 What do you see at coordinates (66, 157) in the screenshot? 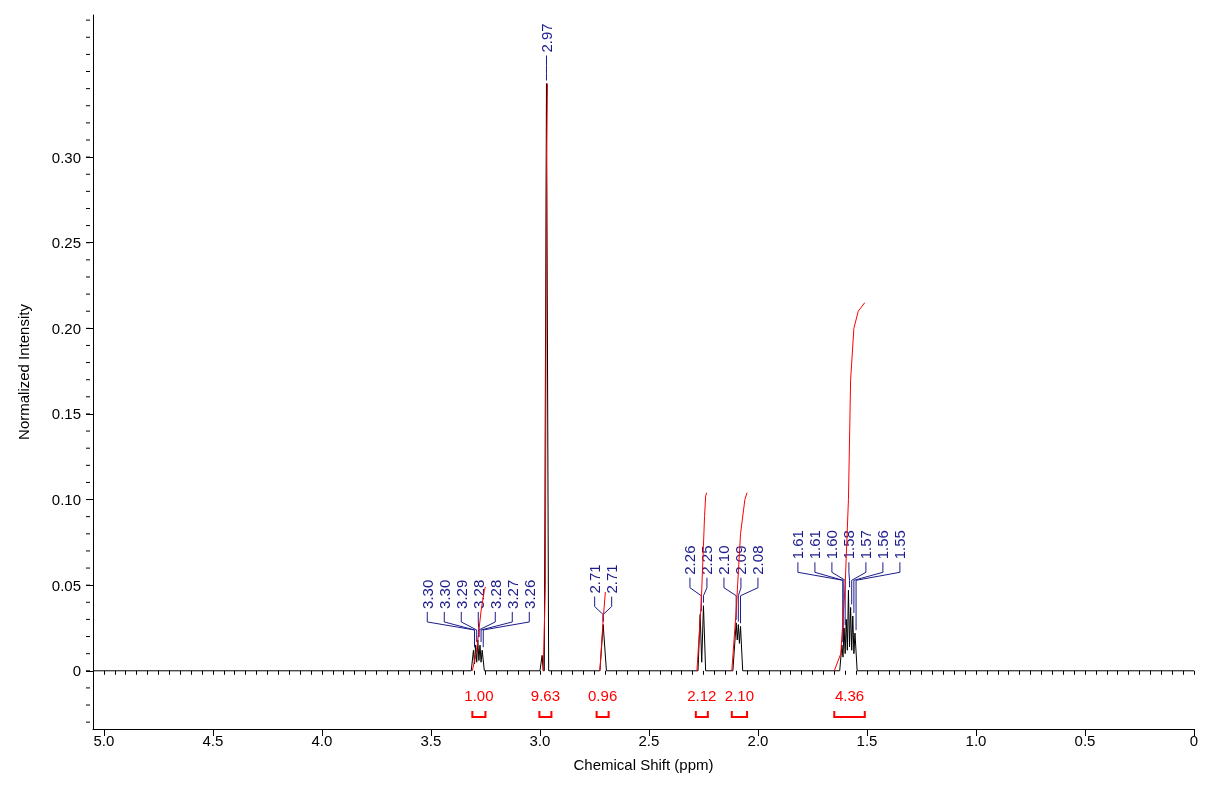
I see `y-tick-label: 0.30` at bounding box center [66, 157].